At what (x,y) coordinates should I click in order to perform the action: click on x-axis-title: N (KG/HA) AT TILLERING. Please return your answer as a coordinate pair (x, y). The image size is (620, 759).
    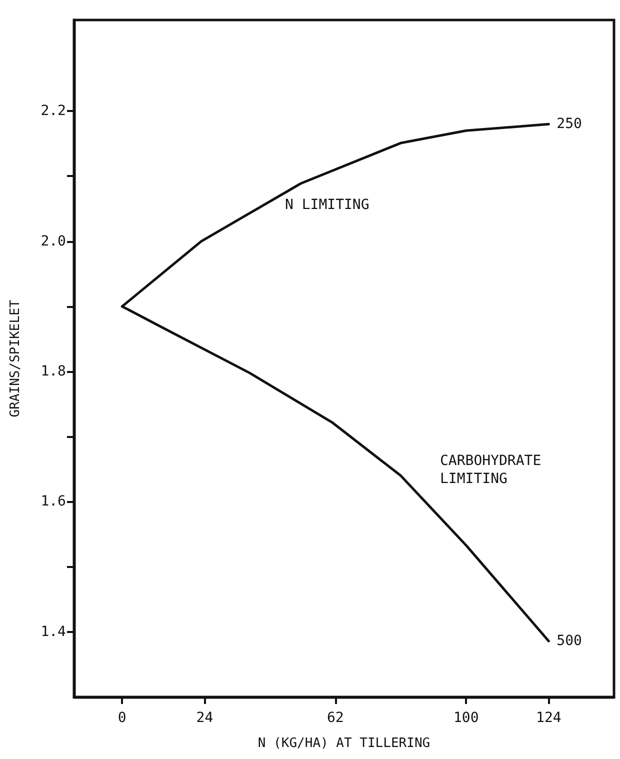
    Looking at the image, I should click on (344, 743).